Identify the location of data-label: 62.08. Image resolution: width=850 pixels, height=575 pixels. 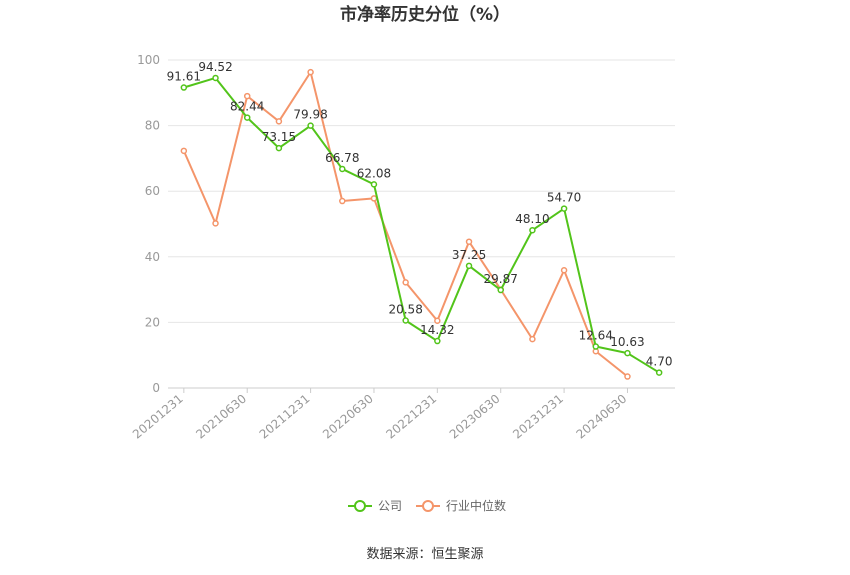
(374, 173).